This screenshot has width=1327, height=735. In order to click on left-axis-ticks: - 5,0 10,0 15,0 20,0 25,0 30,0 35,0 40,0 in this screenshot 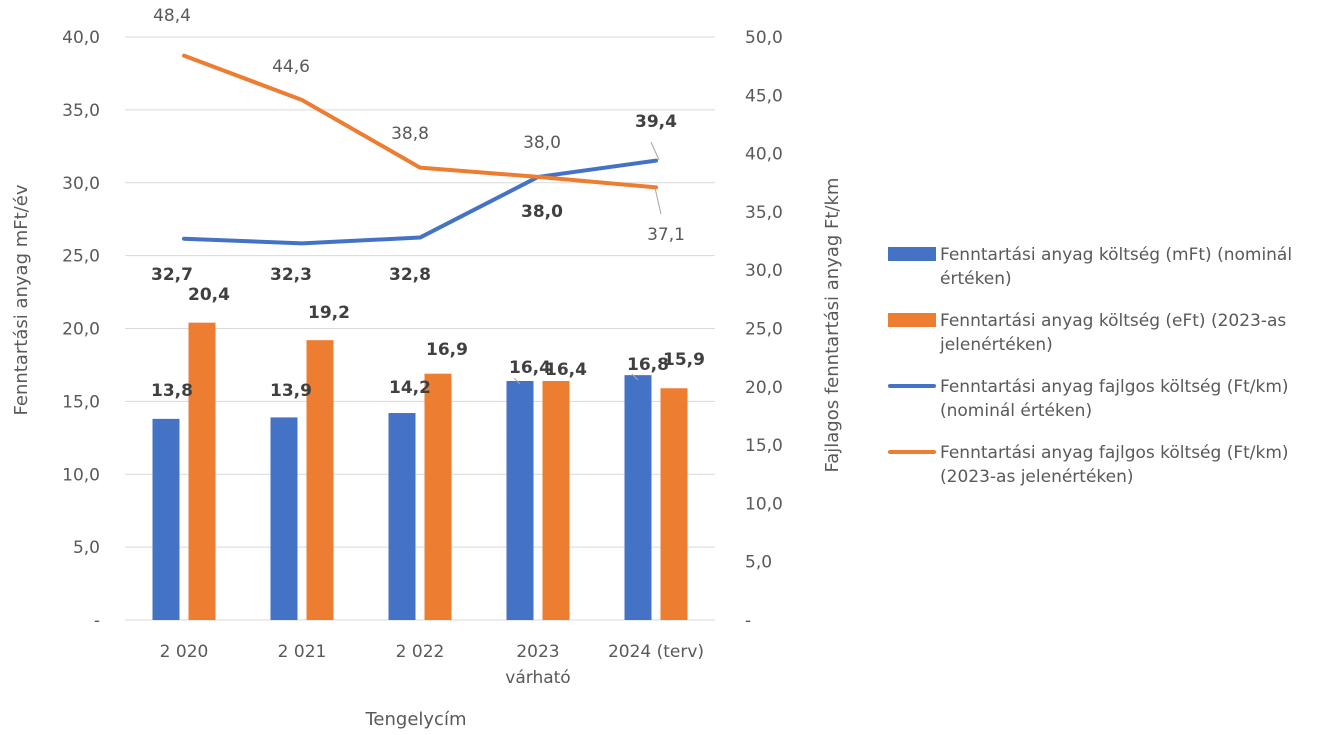, I will do `click(81, 329)`.